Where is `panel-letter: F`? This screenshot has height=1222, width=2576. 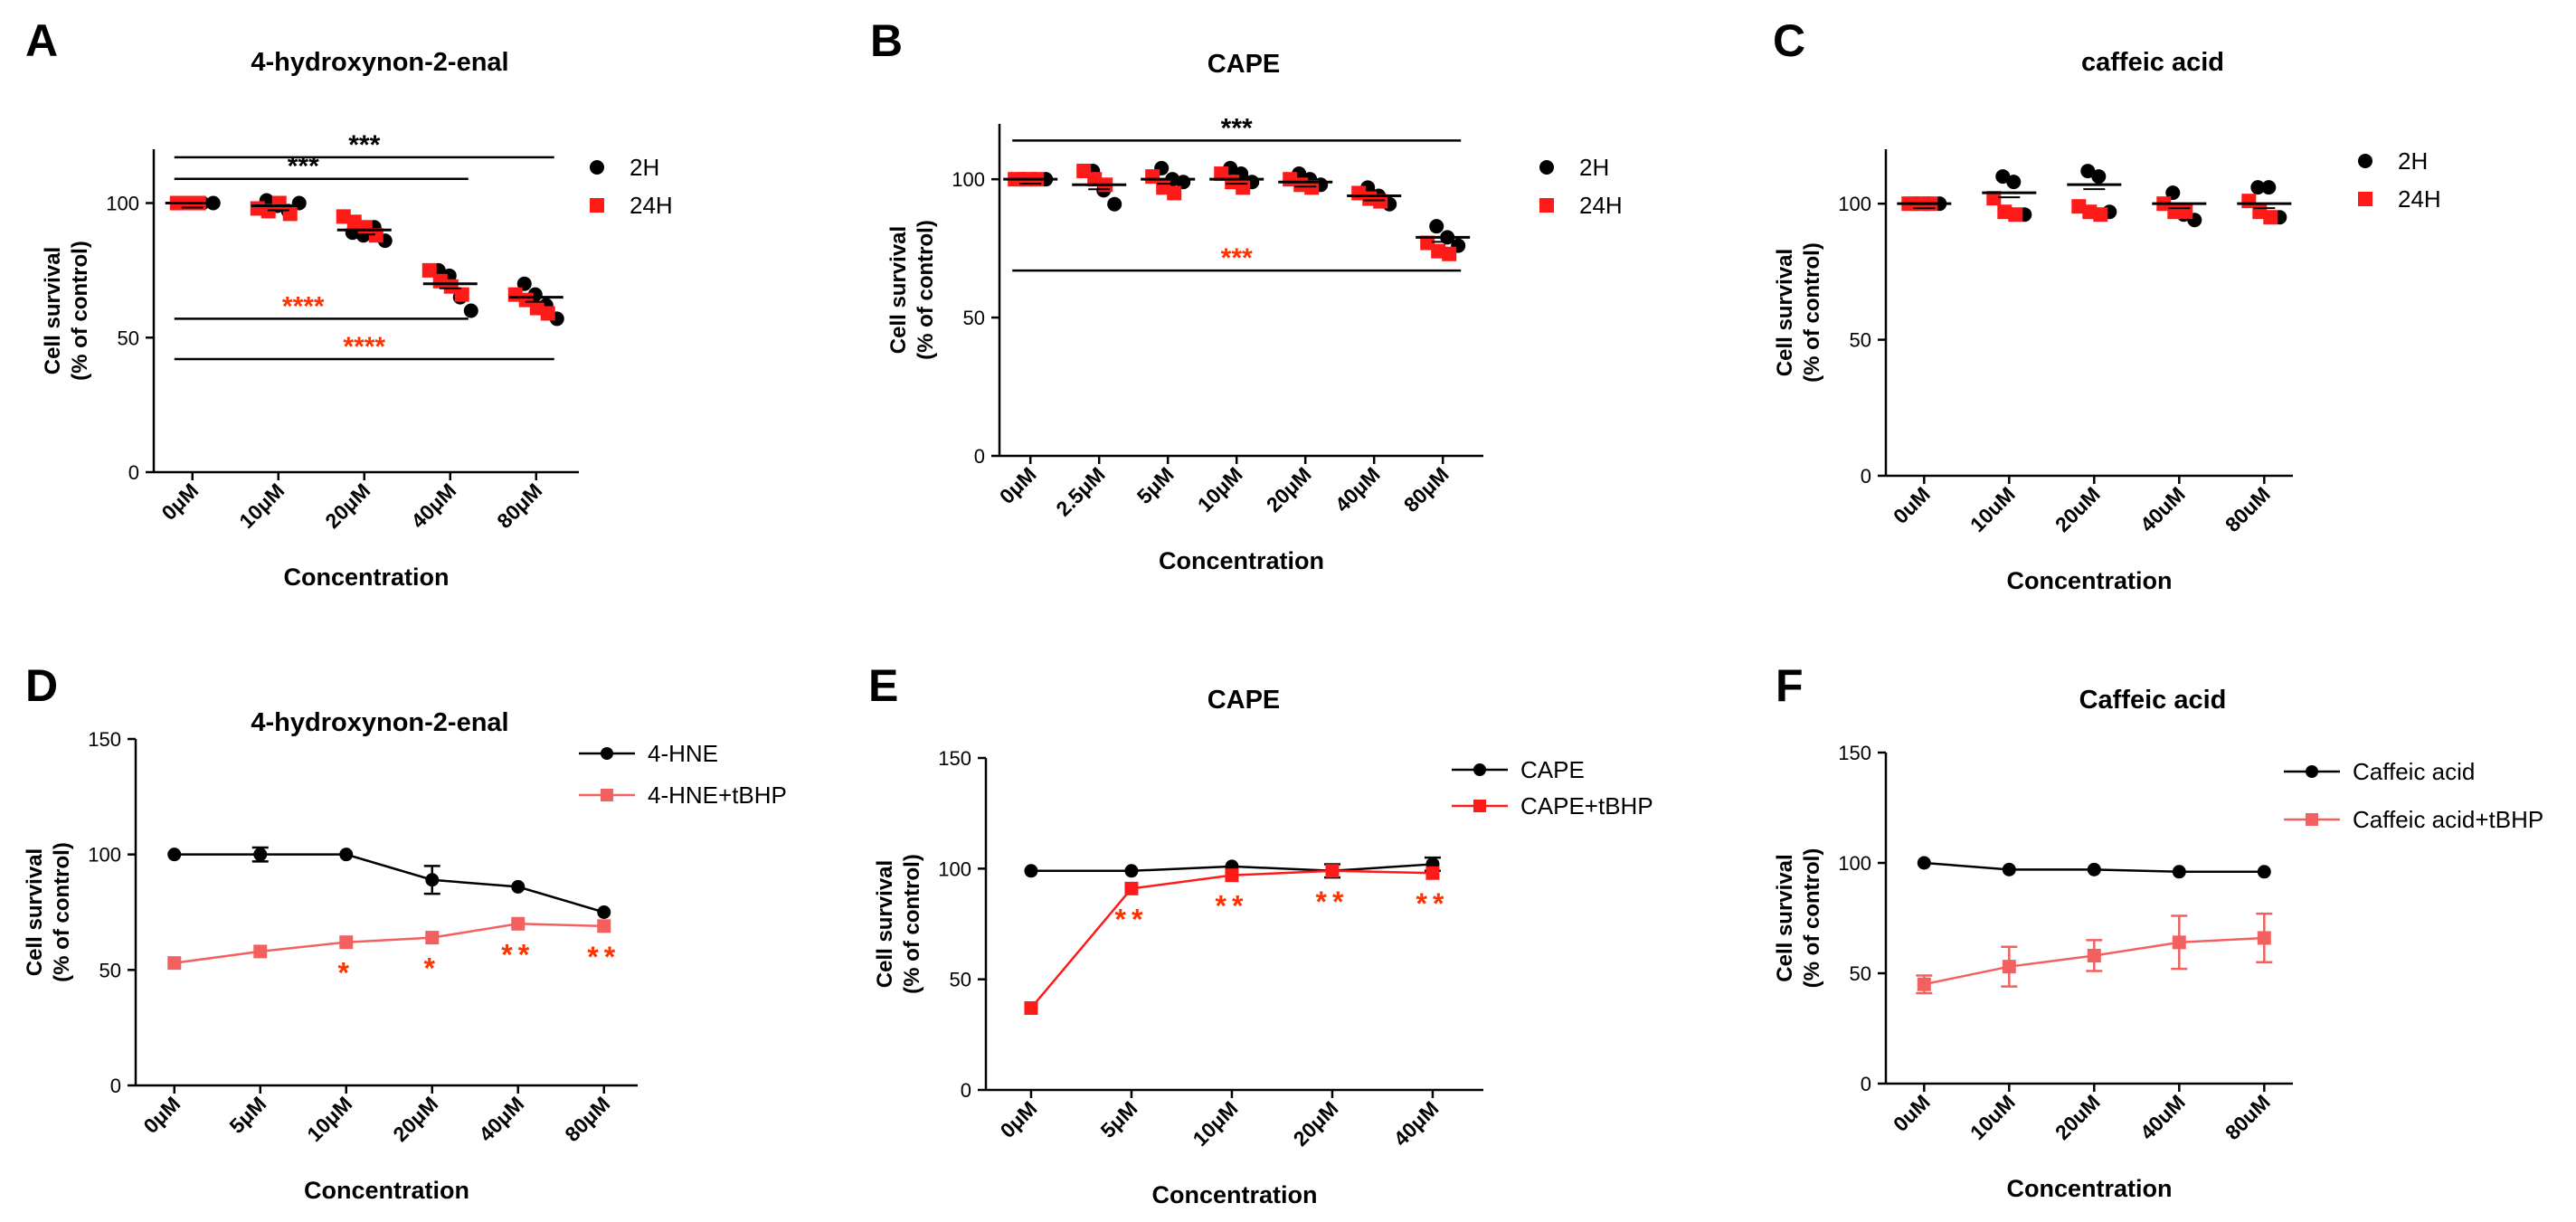
panel-letter: F is located at coordinates (1790, 685).